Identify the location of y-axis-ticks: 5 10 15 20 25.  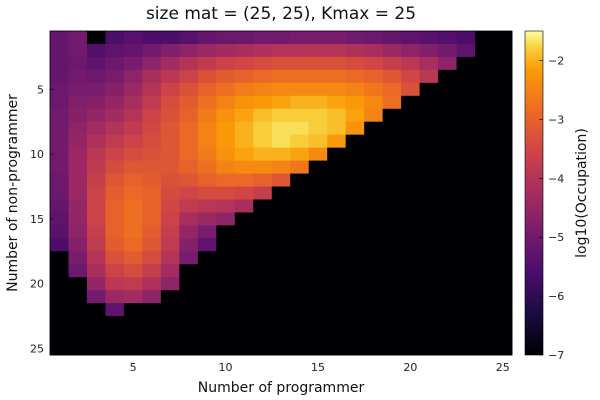
(42, 219).